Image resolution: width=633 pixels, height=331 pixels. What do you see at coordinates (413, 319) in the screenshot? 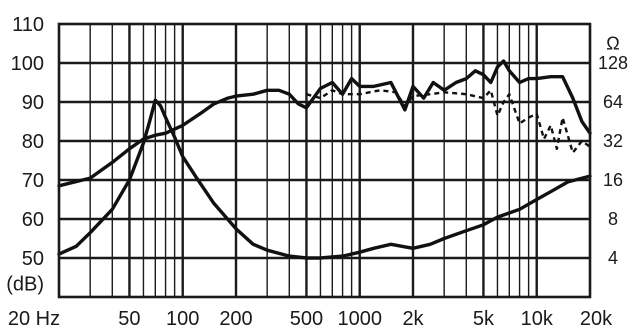
I see `x-tick-label: 2k` at bounding box center [413, 319].